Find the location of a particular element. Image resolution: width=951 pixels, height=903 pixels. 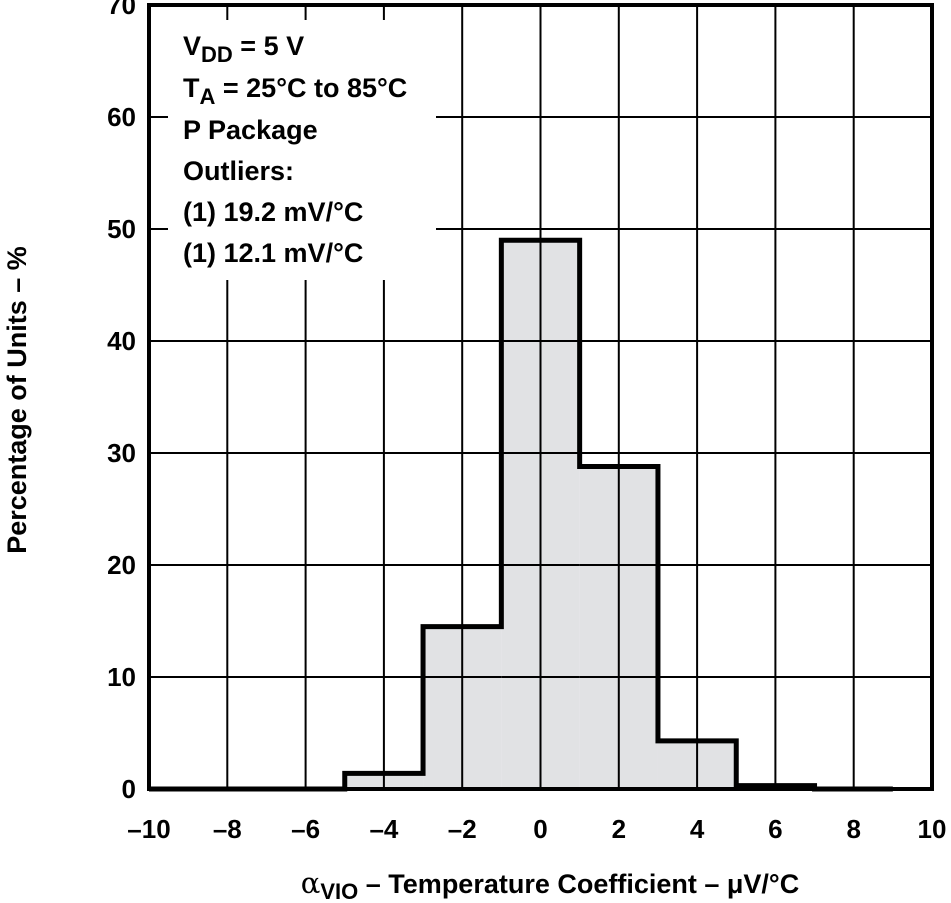

x-tick-label: 10 is located at coordinates (932, 829).